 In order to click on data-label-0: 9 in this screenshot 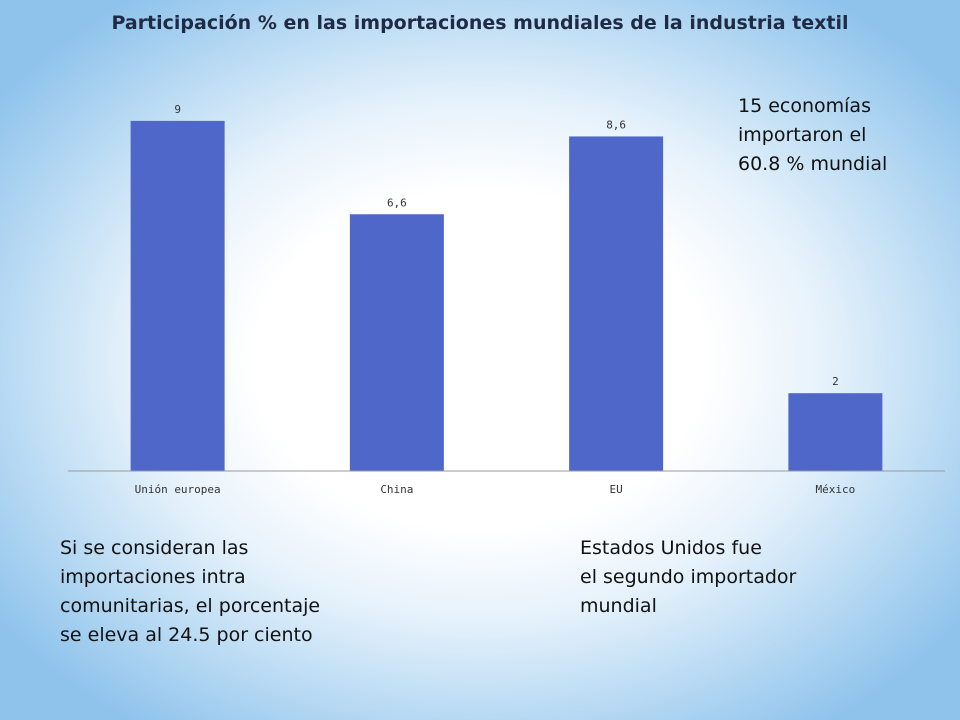, I will do `click(177, 109)`.